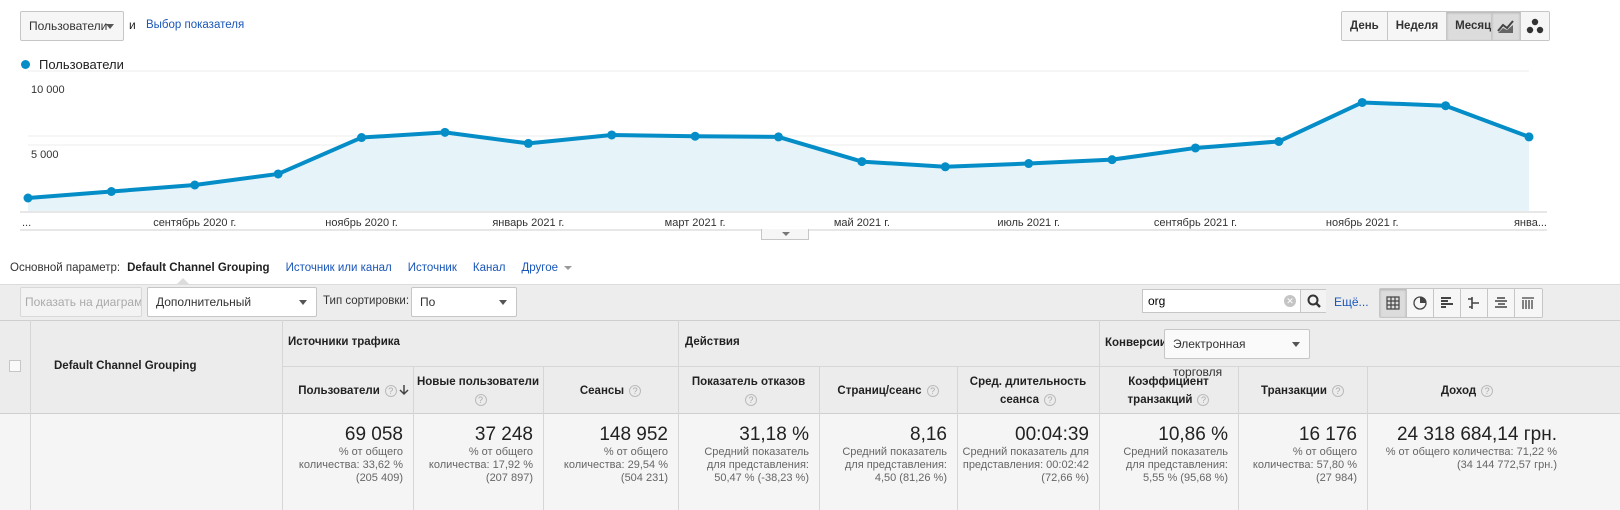 This screenshot has height=510, width=1620. I want to click on column-header-pages-per-session: Страниц/сеанс?, so click(888, 391).